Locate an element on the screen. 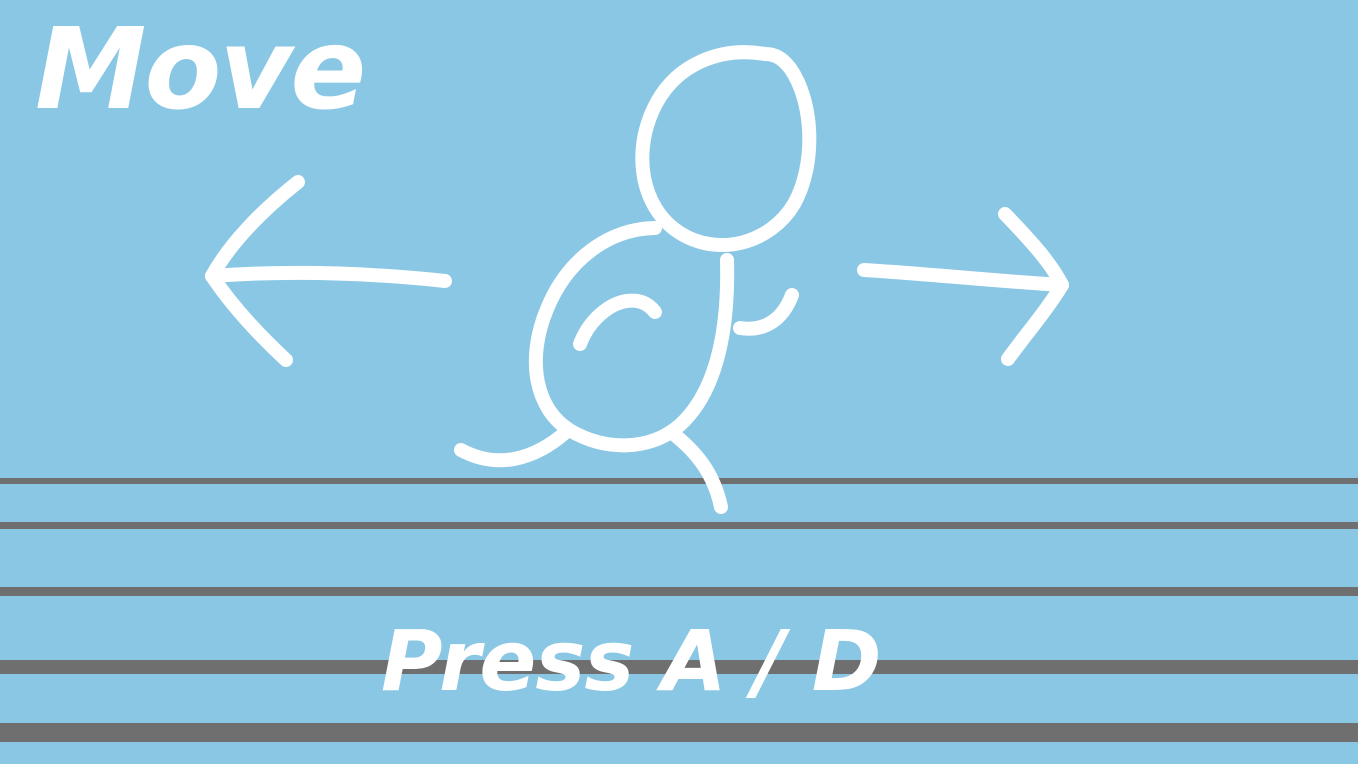  runner-body is located at coordinates (631, 337).